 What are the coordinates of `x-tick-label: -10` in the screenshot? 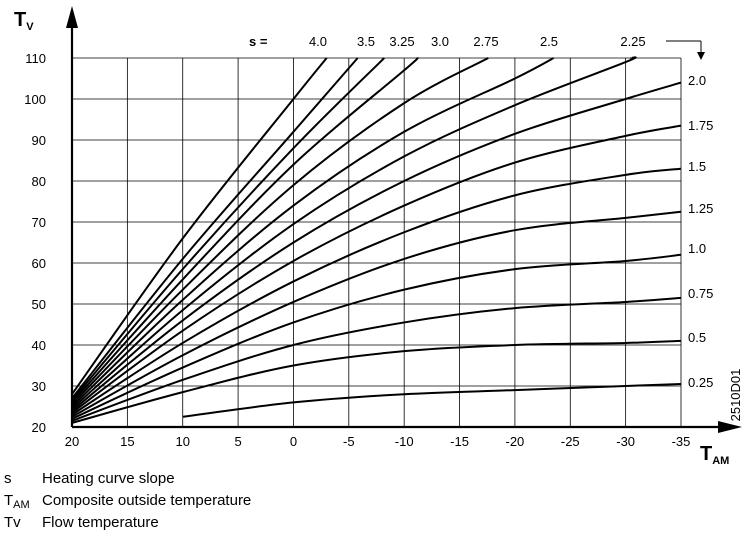 It's located at (404, 441).